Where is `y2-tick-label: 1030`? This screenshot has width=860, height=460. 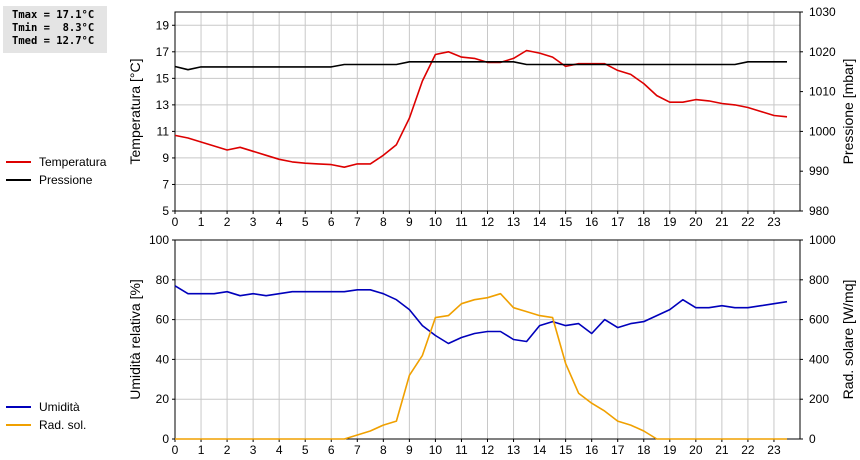 y2-tick-label: 1030 is located at coordinates (822, 12).